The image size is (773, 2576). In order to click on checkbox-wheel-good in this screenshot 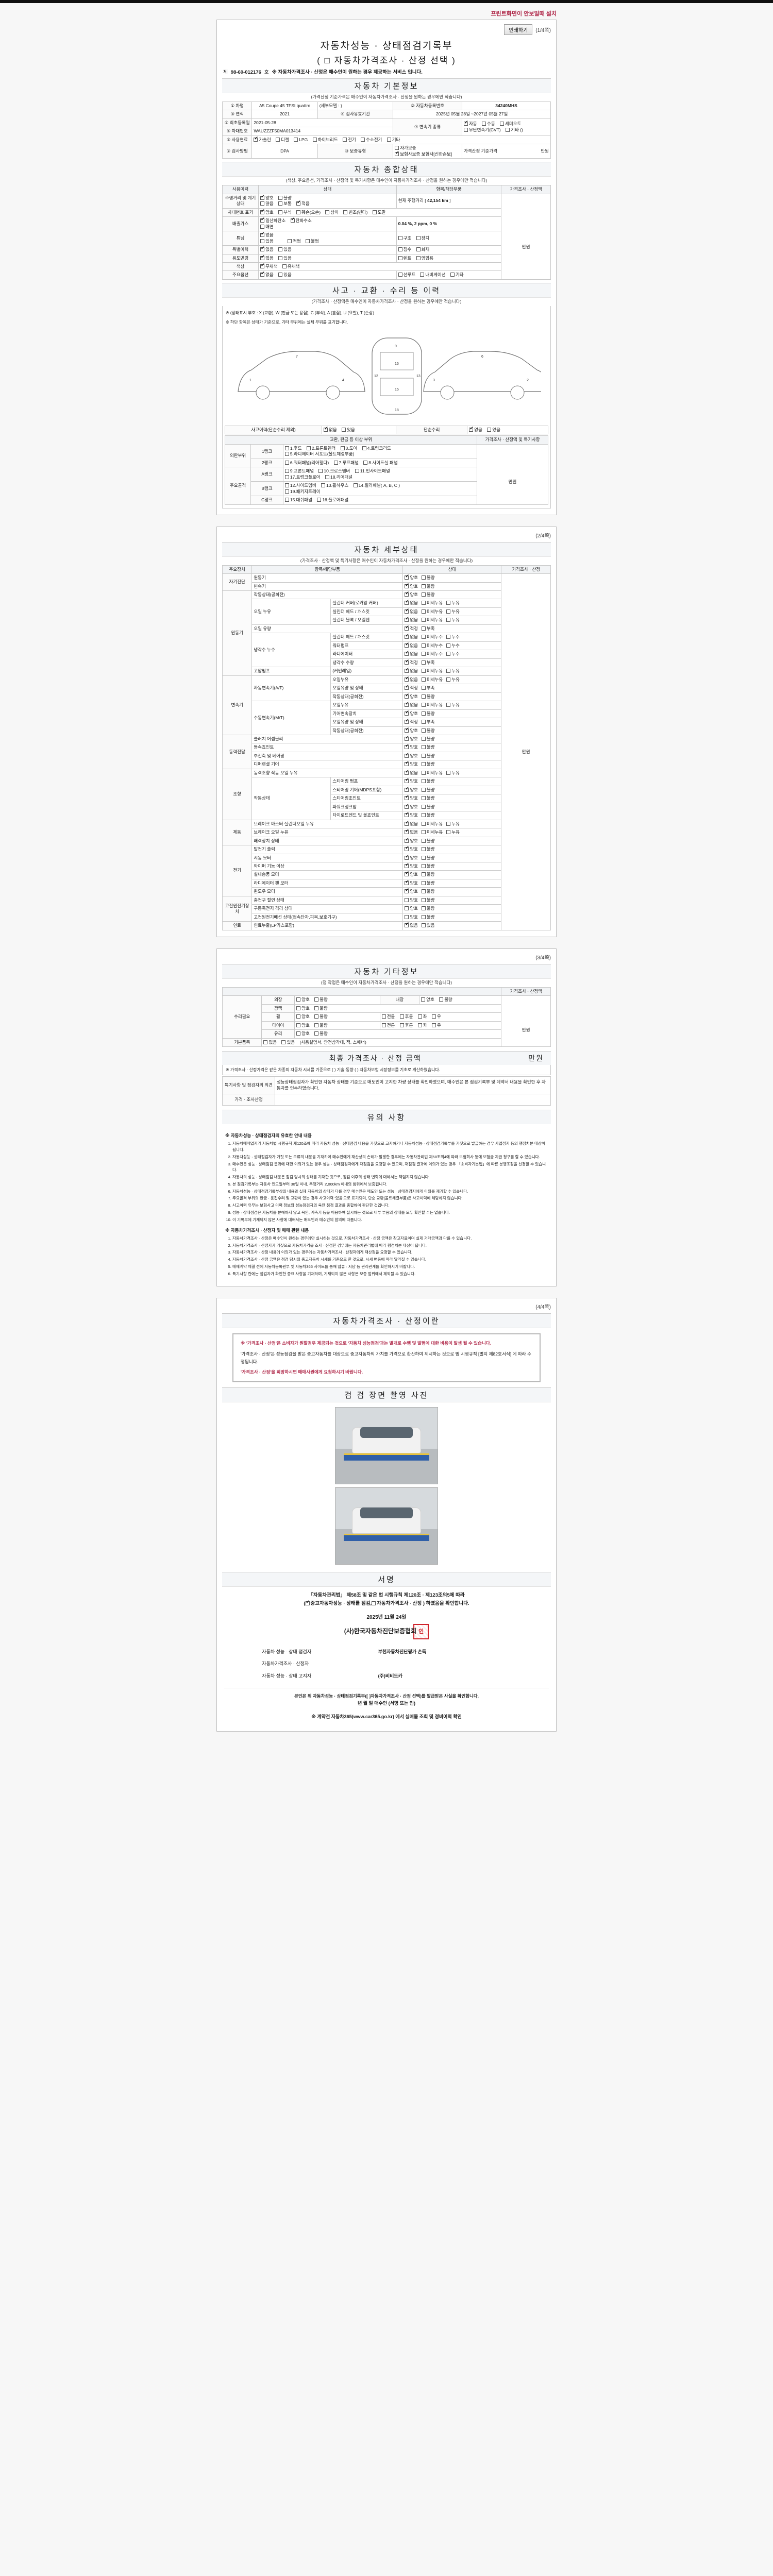, I will do `click(299, 1017)`.